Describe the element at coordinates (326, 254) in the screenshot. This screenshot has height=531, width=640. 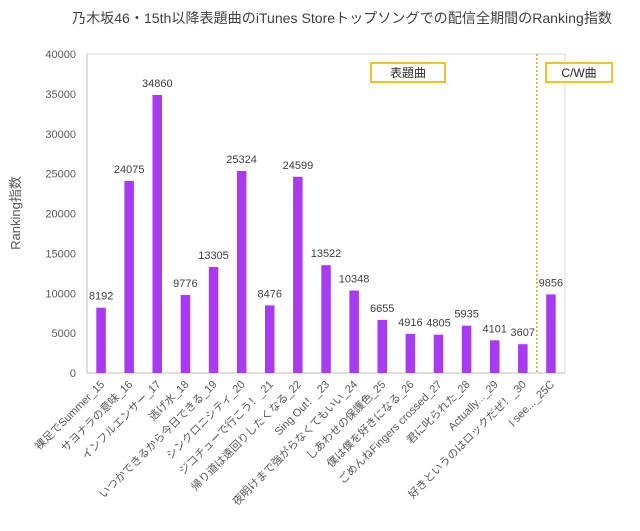
I see `data-label: 13522` at that location.